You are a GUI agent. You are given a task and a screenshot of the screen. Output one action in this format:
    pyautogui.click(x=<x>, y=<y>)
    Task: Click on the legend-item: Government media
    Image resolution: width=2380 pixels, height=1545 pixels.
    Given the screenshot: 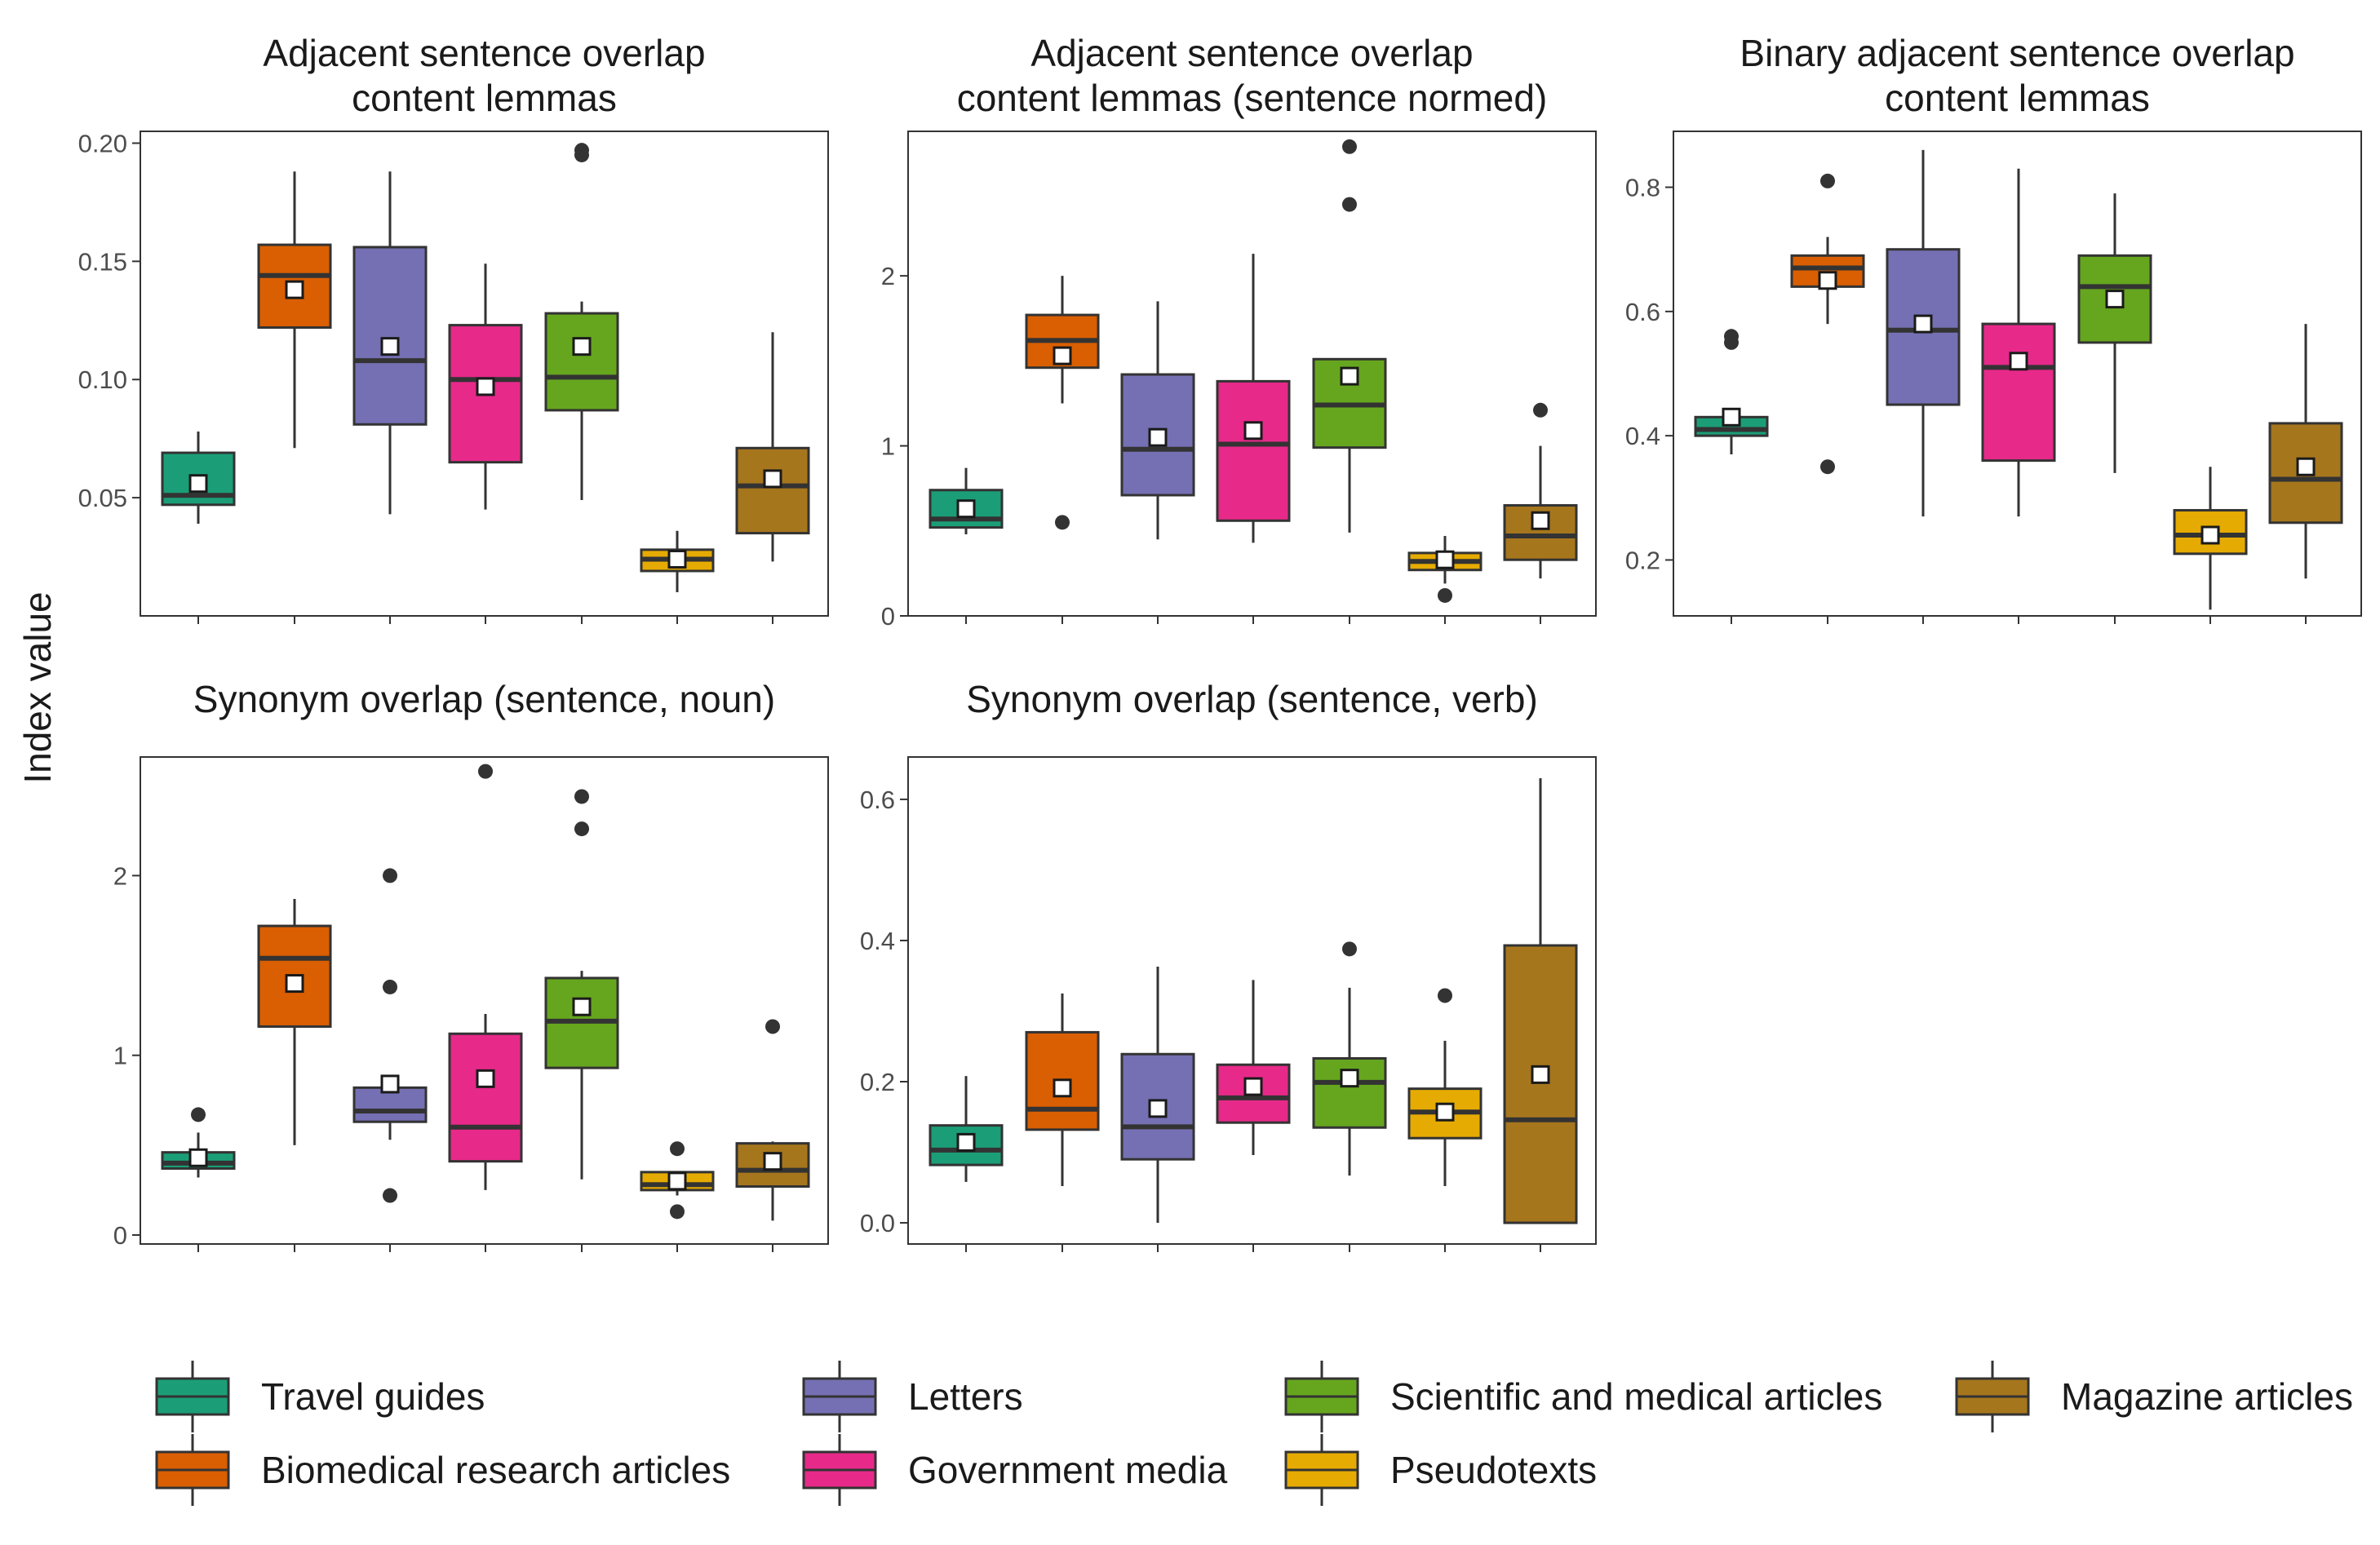 What is the action you would take?
    pyautogui.click(x=1015, y=1470)
    